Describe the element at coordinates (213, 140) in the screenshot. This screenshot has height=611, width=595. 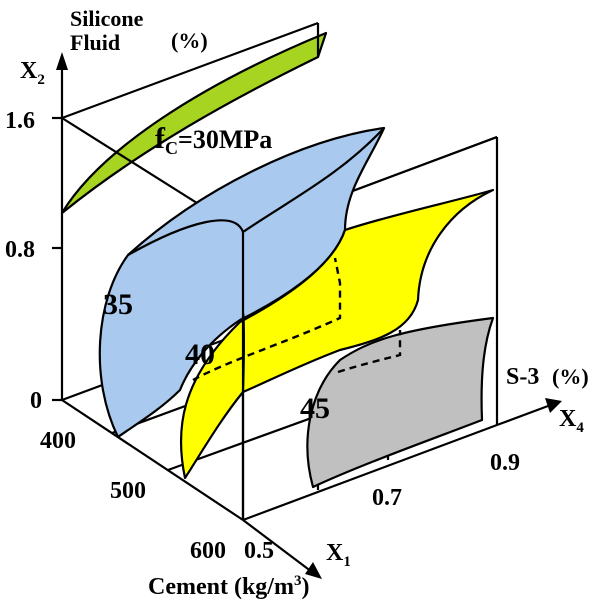
I see `chart-title: fC=30MPa` at that location.